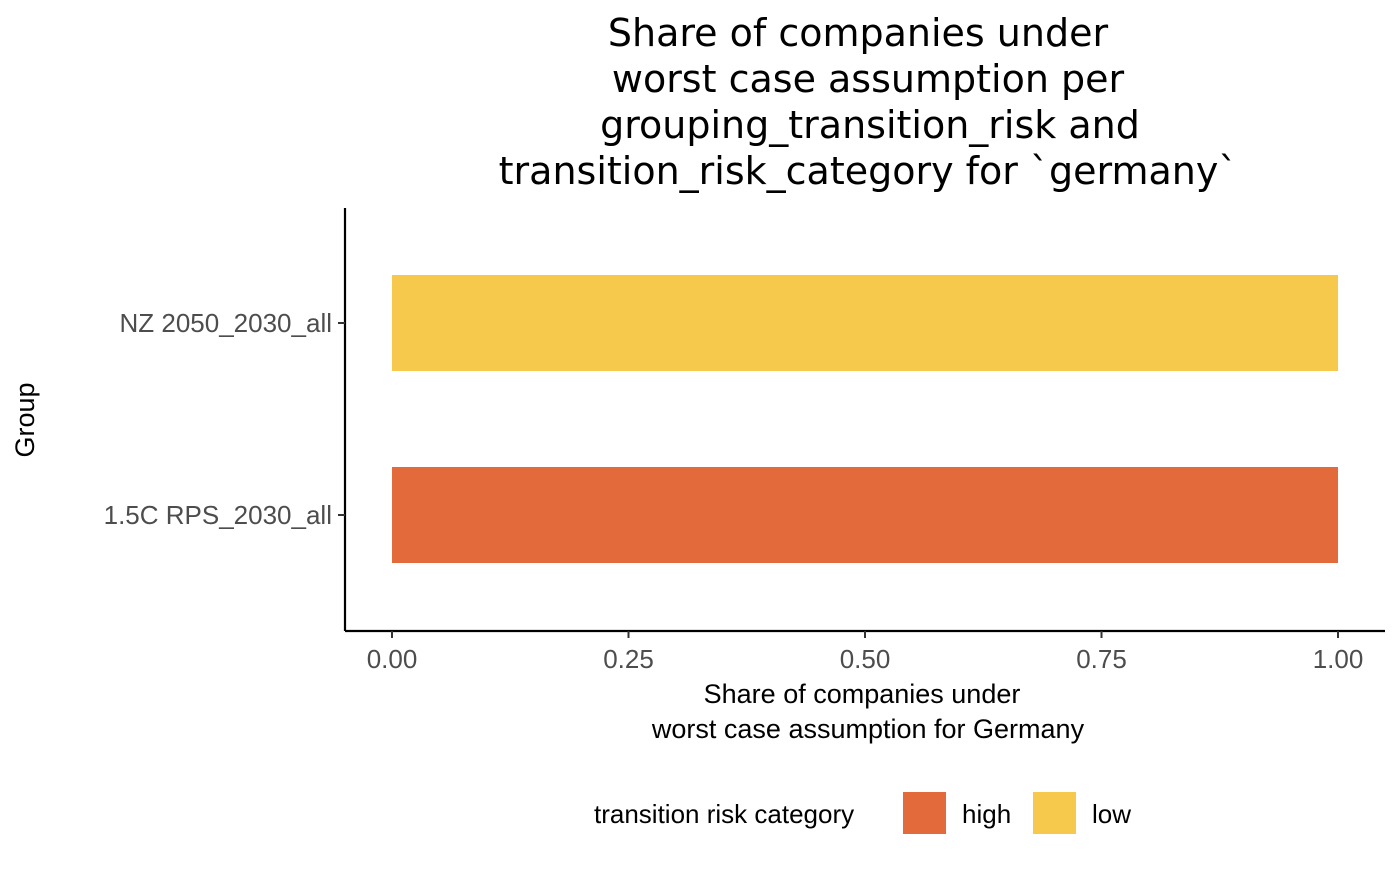  Describe the element at coordinates (218, 515) in the screenshot. I see `y-tick-label: 1.5C RPS_2030_all` at that location.